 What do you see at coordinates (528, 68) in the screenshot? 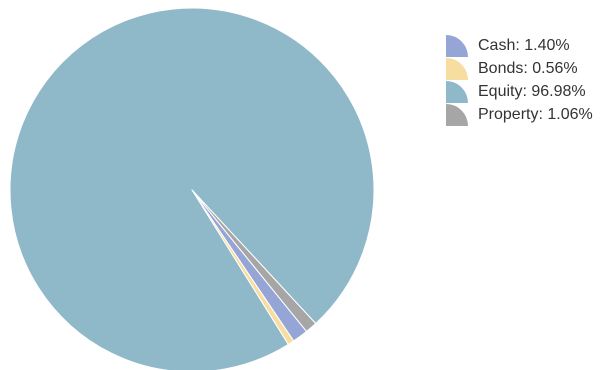
I see `legend-label-bonds: Bonds: 0.56%` at bounding box center [528, 68].